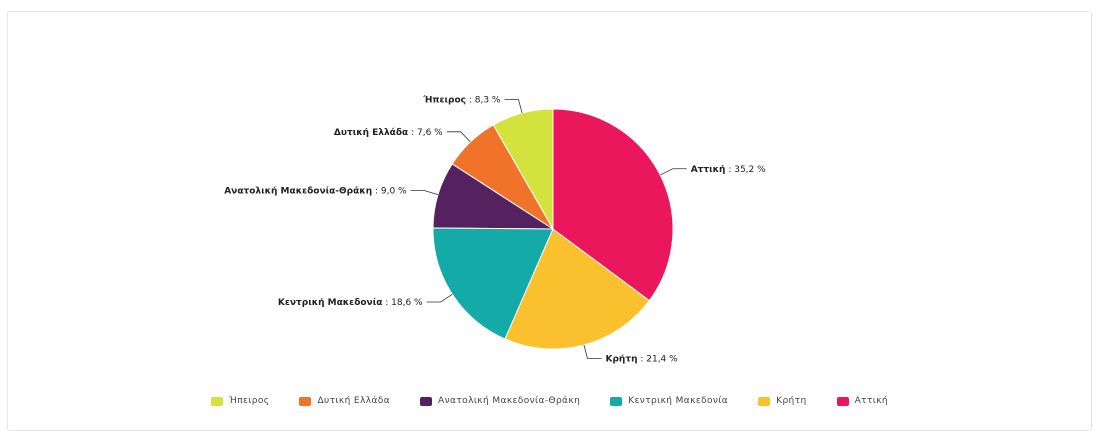  I want to click on connector-κρήτη, so click(592, 351).